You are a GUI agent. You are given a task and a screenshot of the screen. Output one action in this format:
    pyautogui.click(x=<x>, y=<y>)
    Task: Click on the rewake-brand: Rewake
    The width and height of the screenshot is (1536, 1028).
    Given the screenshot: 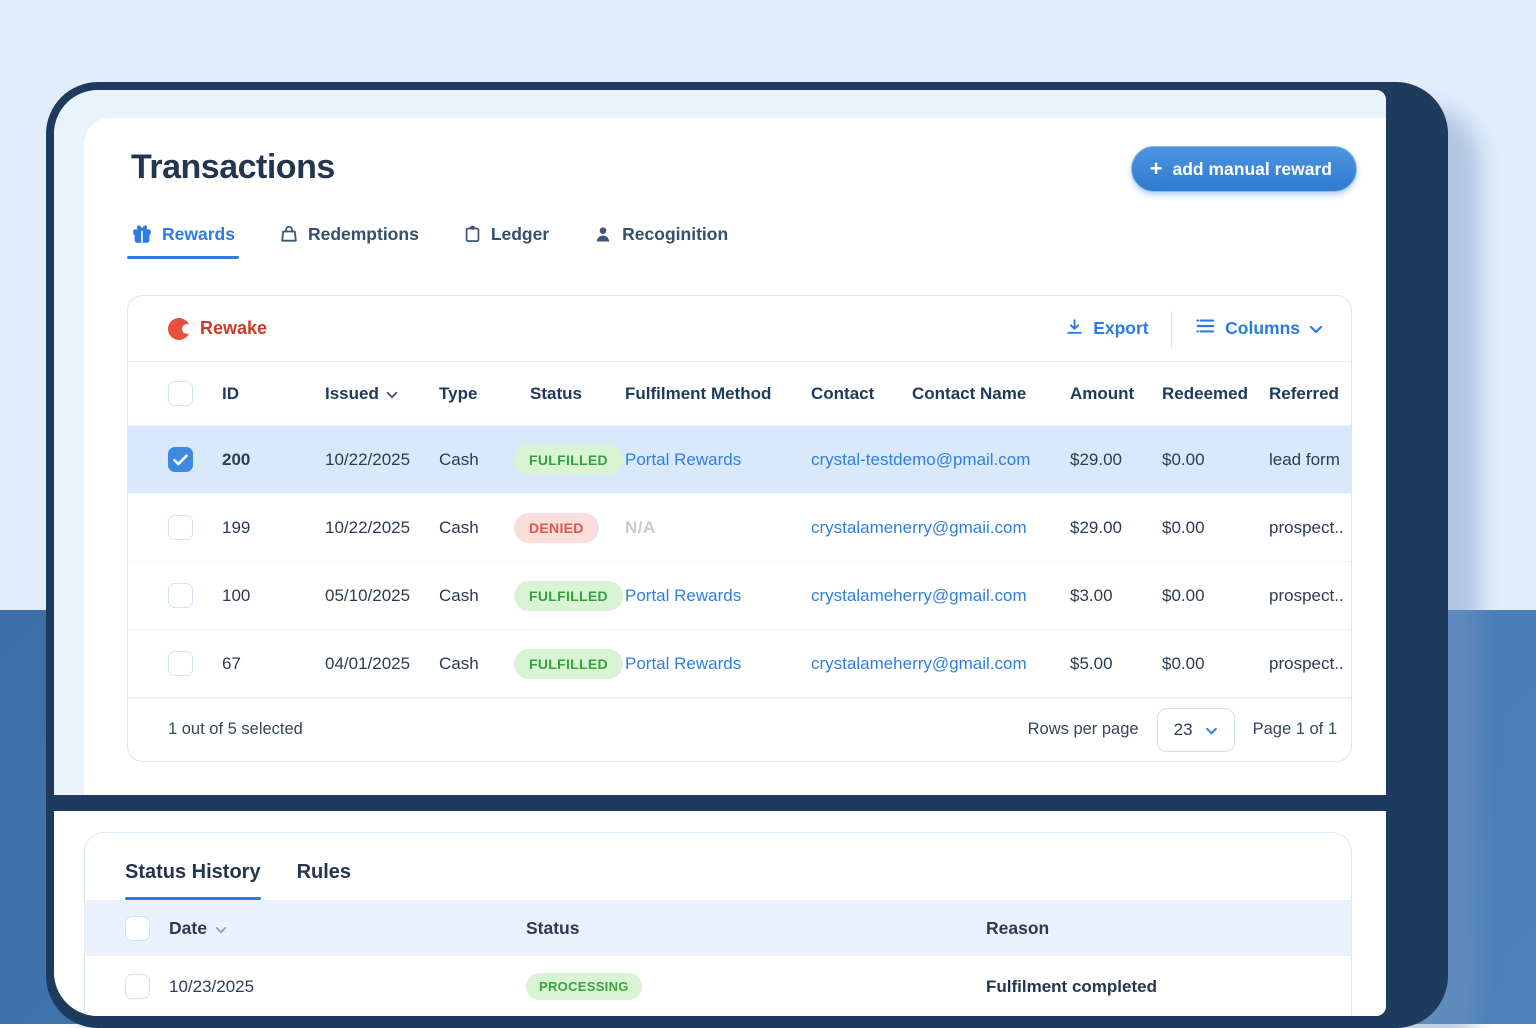 What is the action you would take?
    pyautogui.click(x=218, y=328)
    